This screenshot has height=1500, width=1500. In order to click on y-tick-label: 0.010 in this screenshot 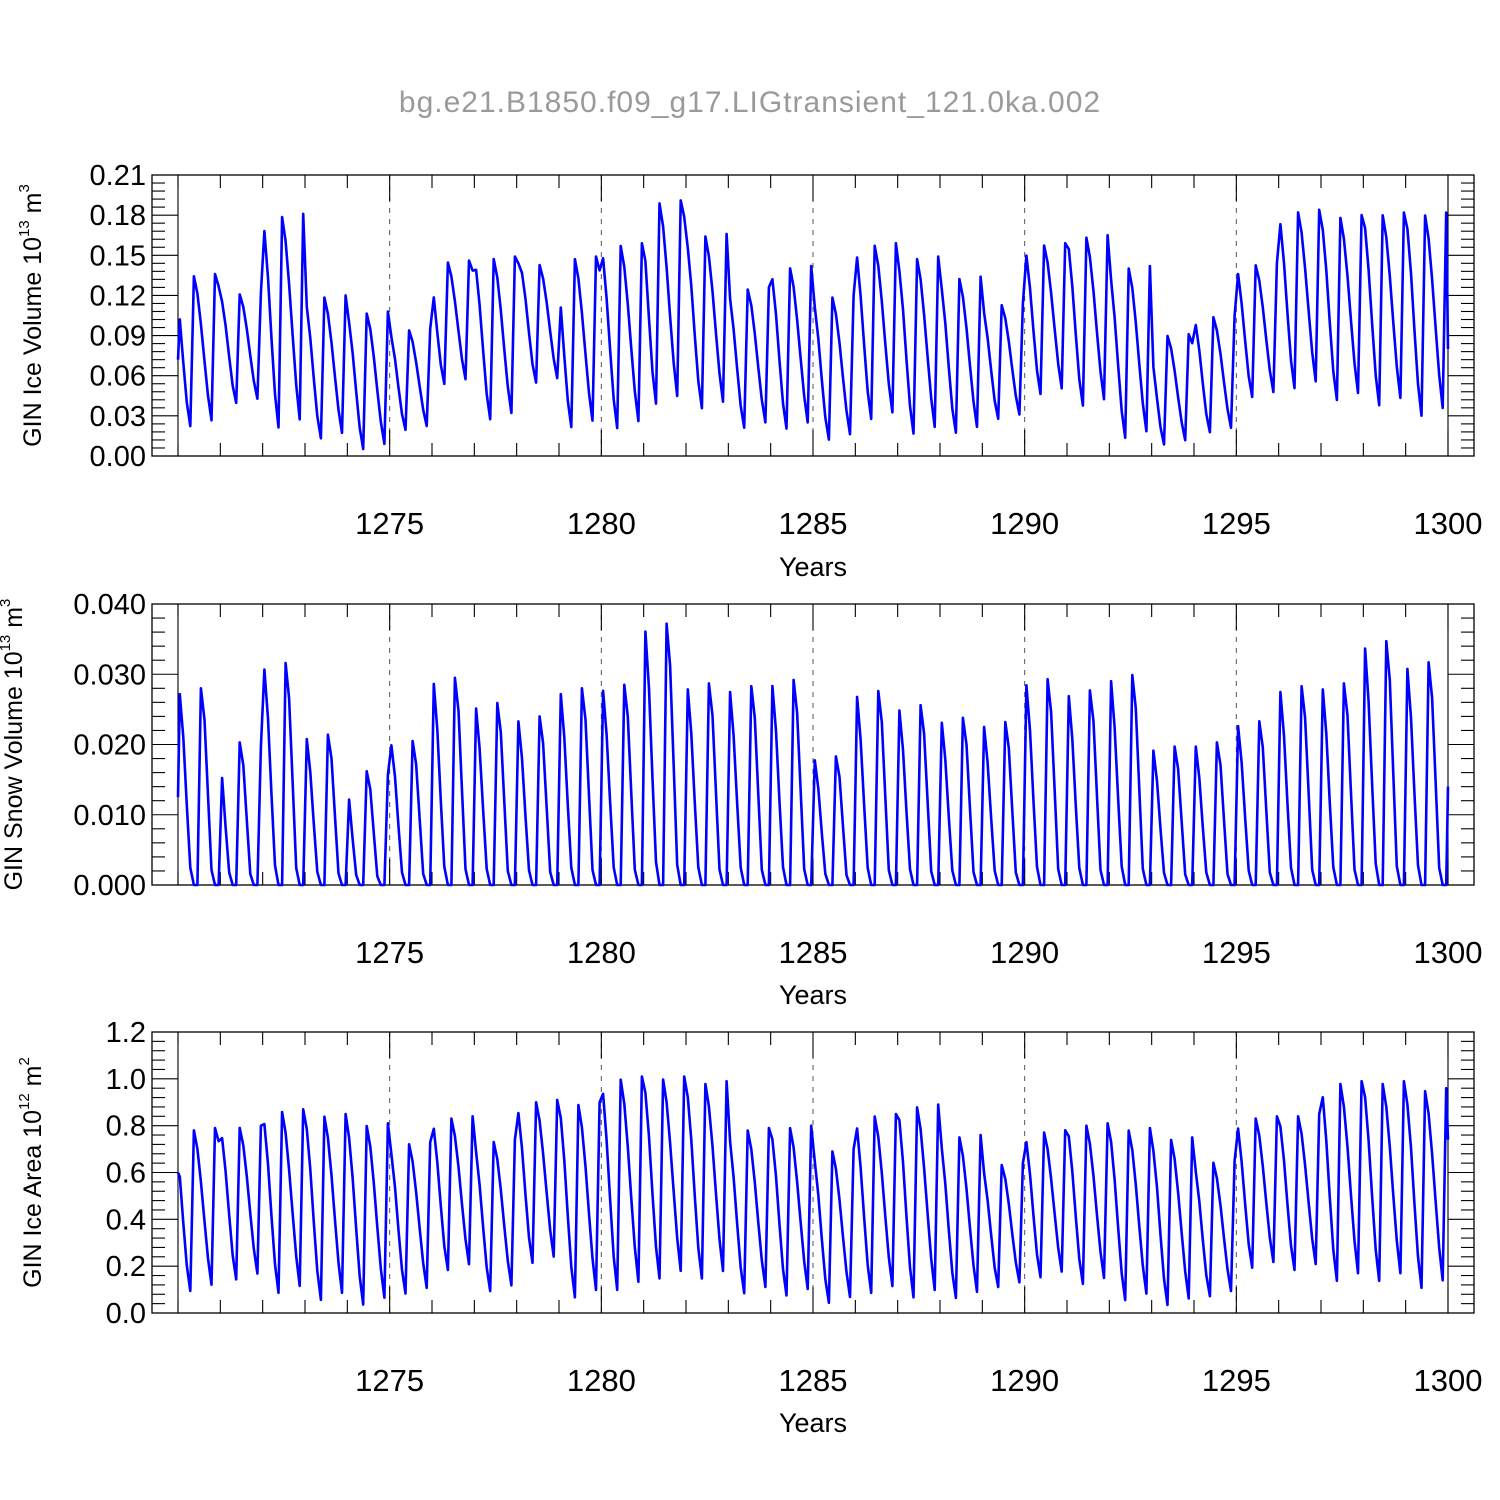, I will do `click(109, 816)`.